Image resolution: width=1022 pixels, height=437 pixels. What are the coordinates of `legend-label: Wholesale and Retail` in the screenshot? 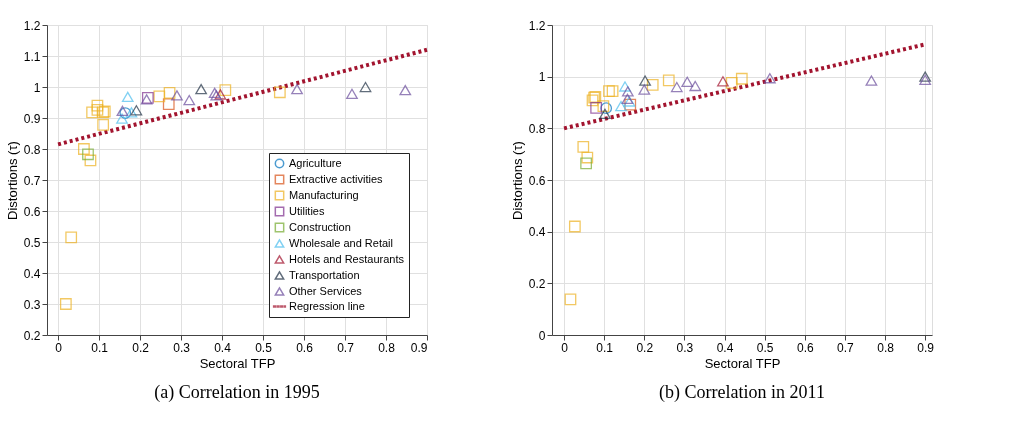 It's located at (341, 242).